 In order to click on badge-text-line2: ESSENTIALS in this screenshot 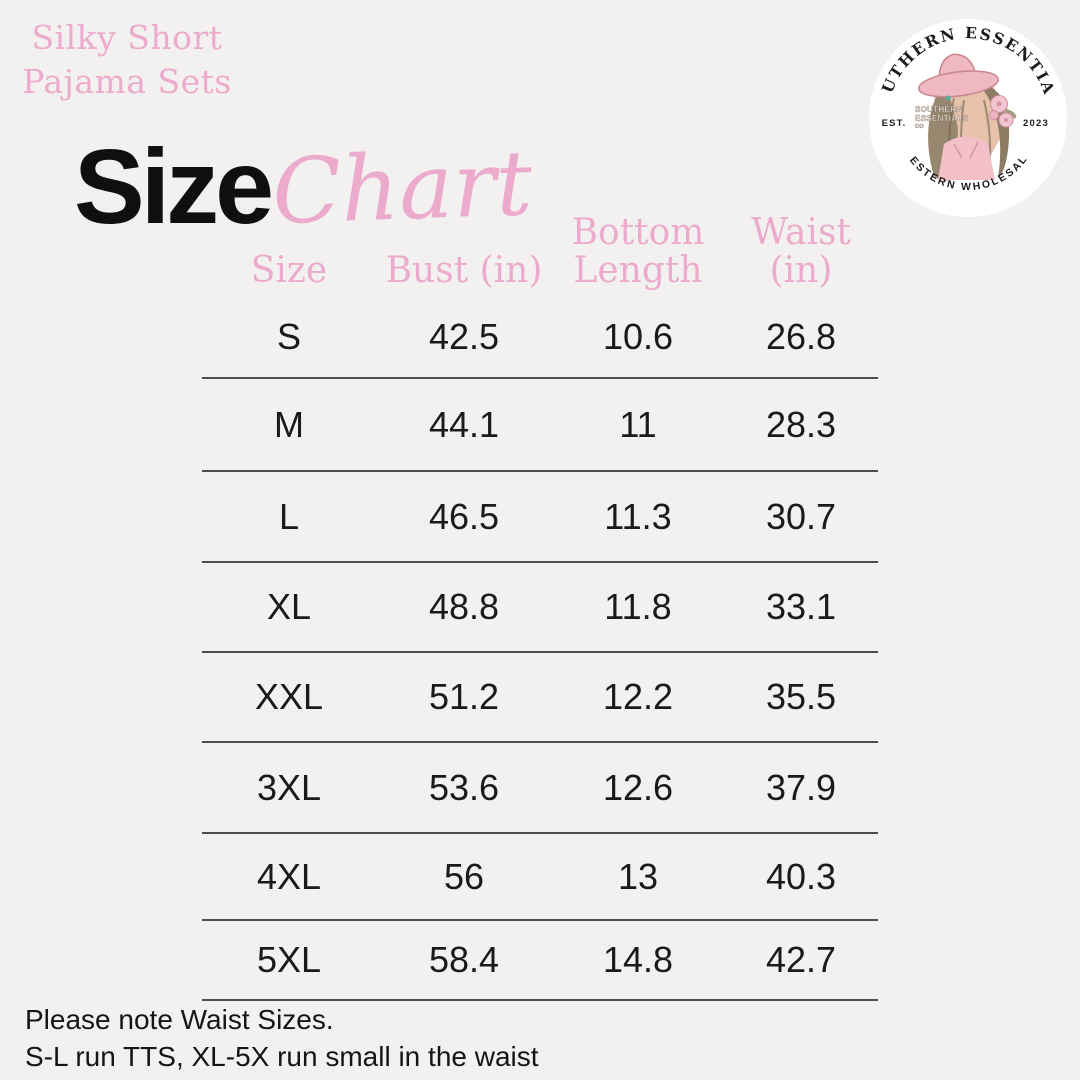, I will do `click(942, 118)`.